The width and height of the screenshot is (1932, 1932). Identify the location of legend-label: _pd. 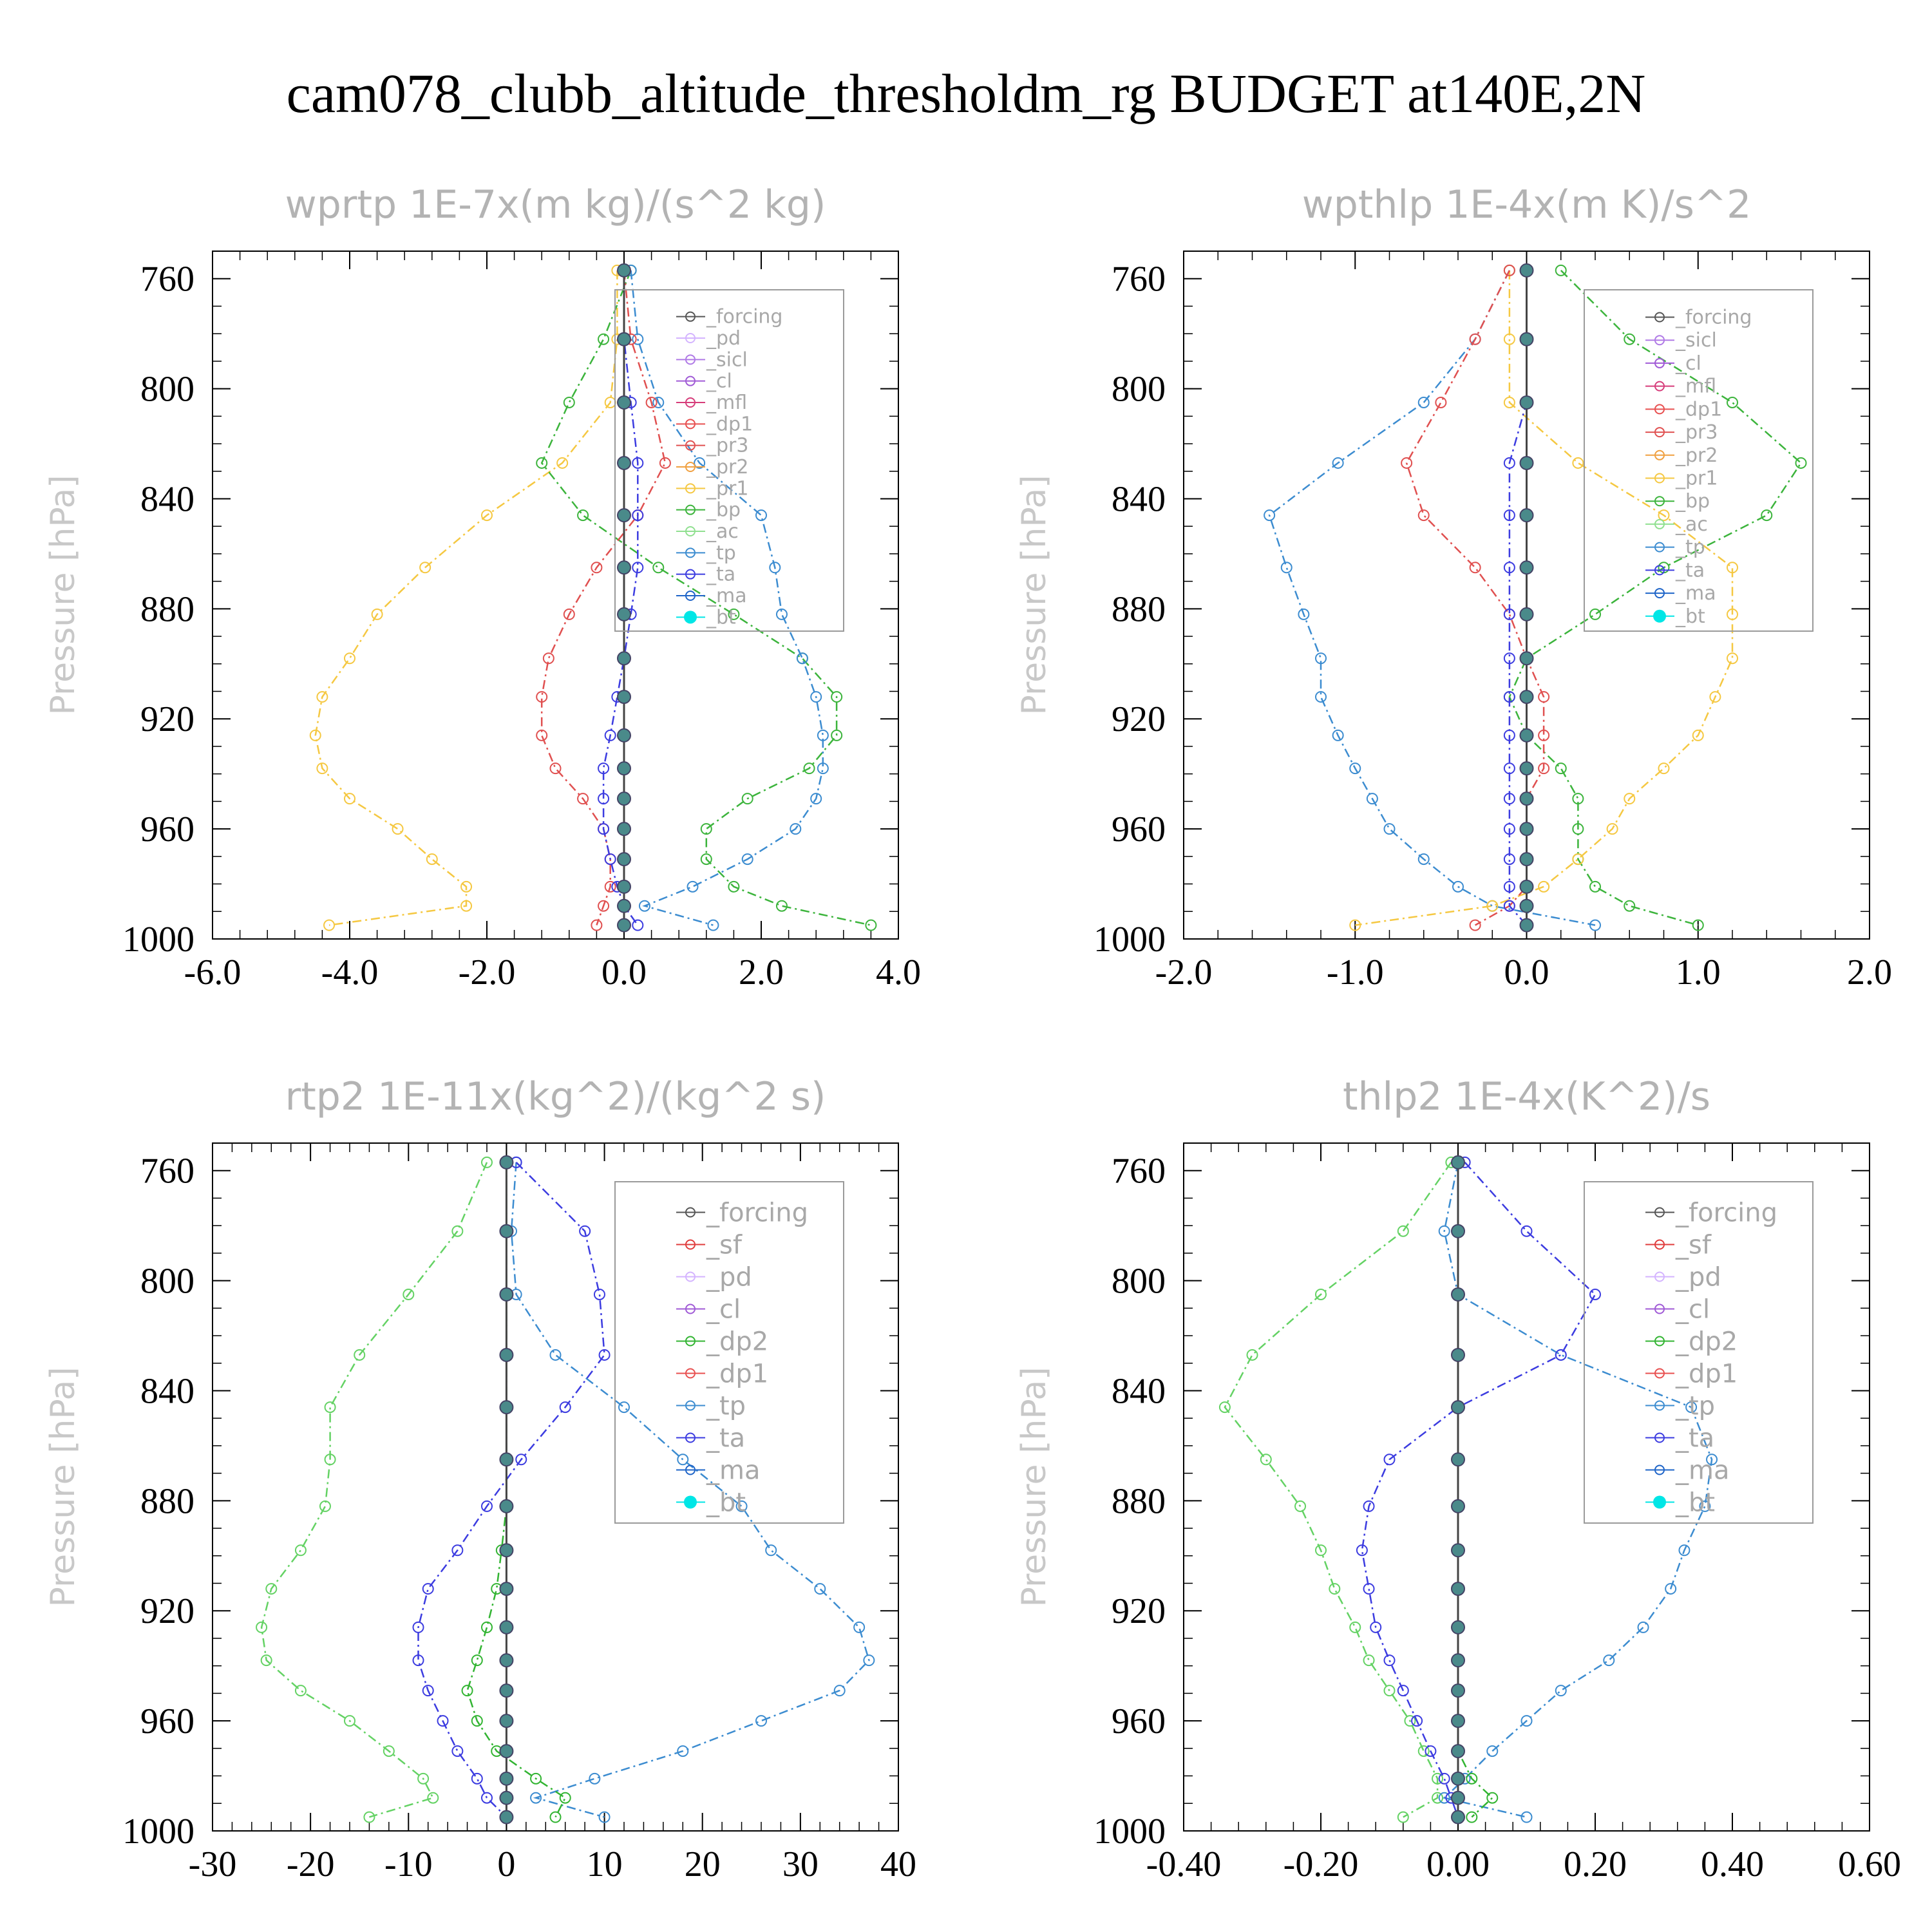
(723, 338).